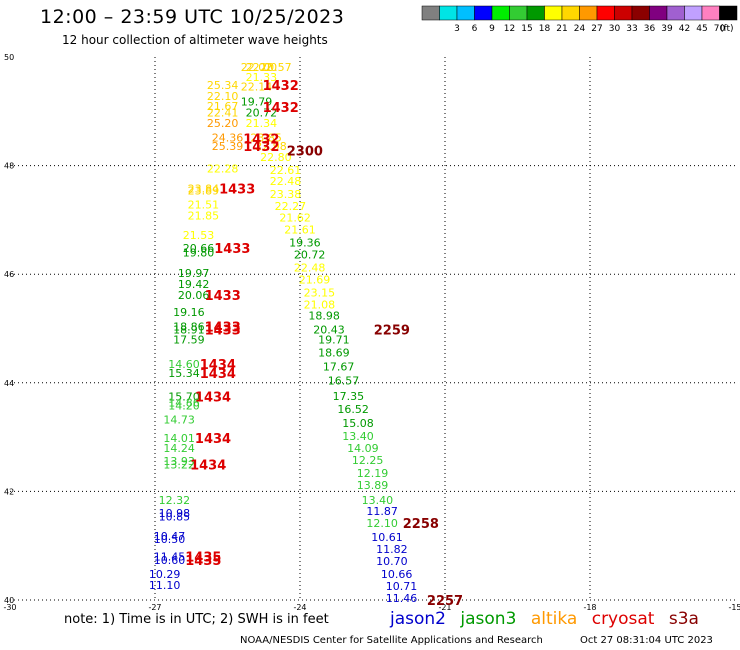 Image resolution: width=740 pixels, height=650 pixels. I want to click on swh-value: 21.34, so click(262, 123).